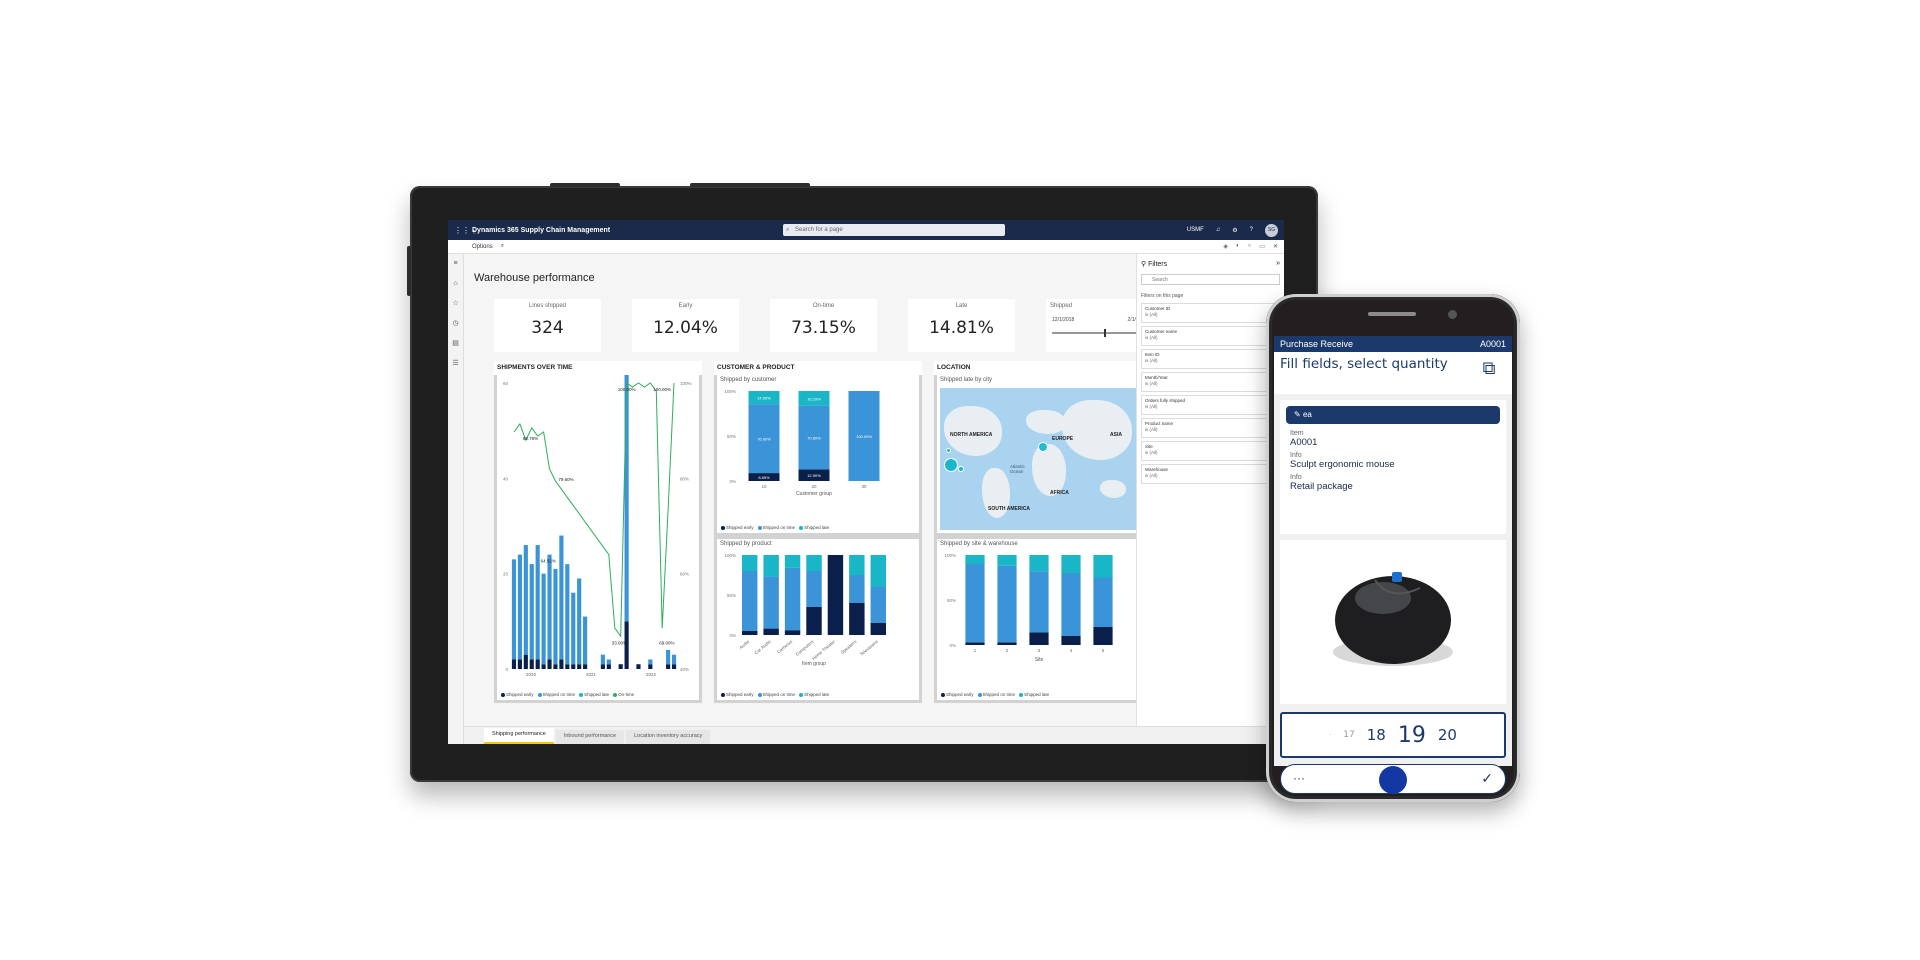 The image size is (1920, 960). Describe the element at coordinates (999, 694) in the screenshot. I see `legend-label: Shipped on time` at that location.